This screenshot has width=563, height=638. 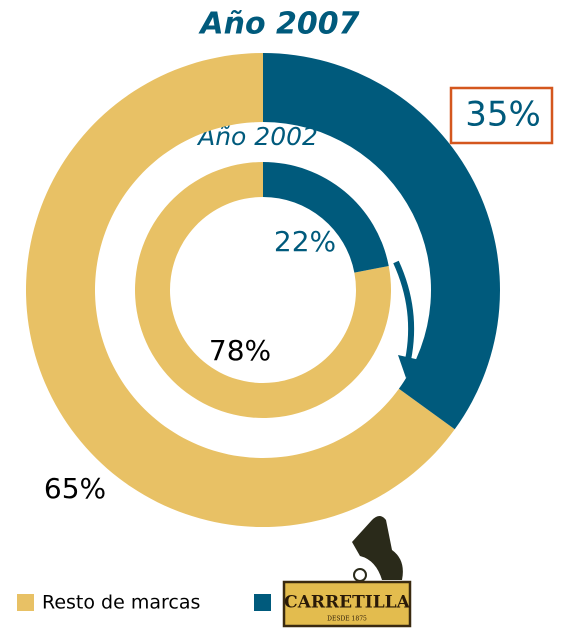 What do you see at coordinates (75, 488) in the screenshot?
I see `value-label: 65%` at bounding box center [75, 488].